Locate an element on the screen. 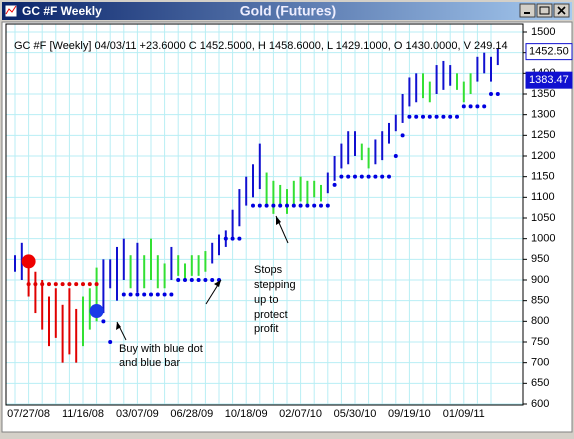 The image size is (574, 439). window-title: GC #F Weekly is located at coordinates (62, 11).